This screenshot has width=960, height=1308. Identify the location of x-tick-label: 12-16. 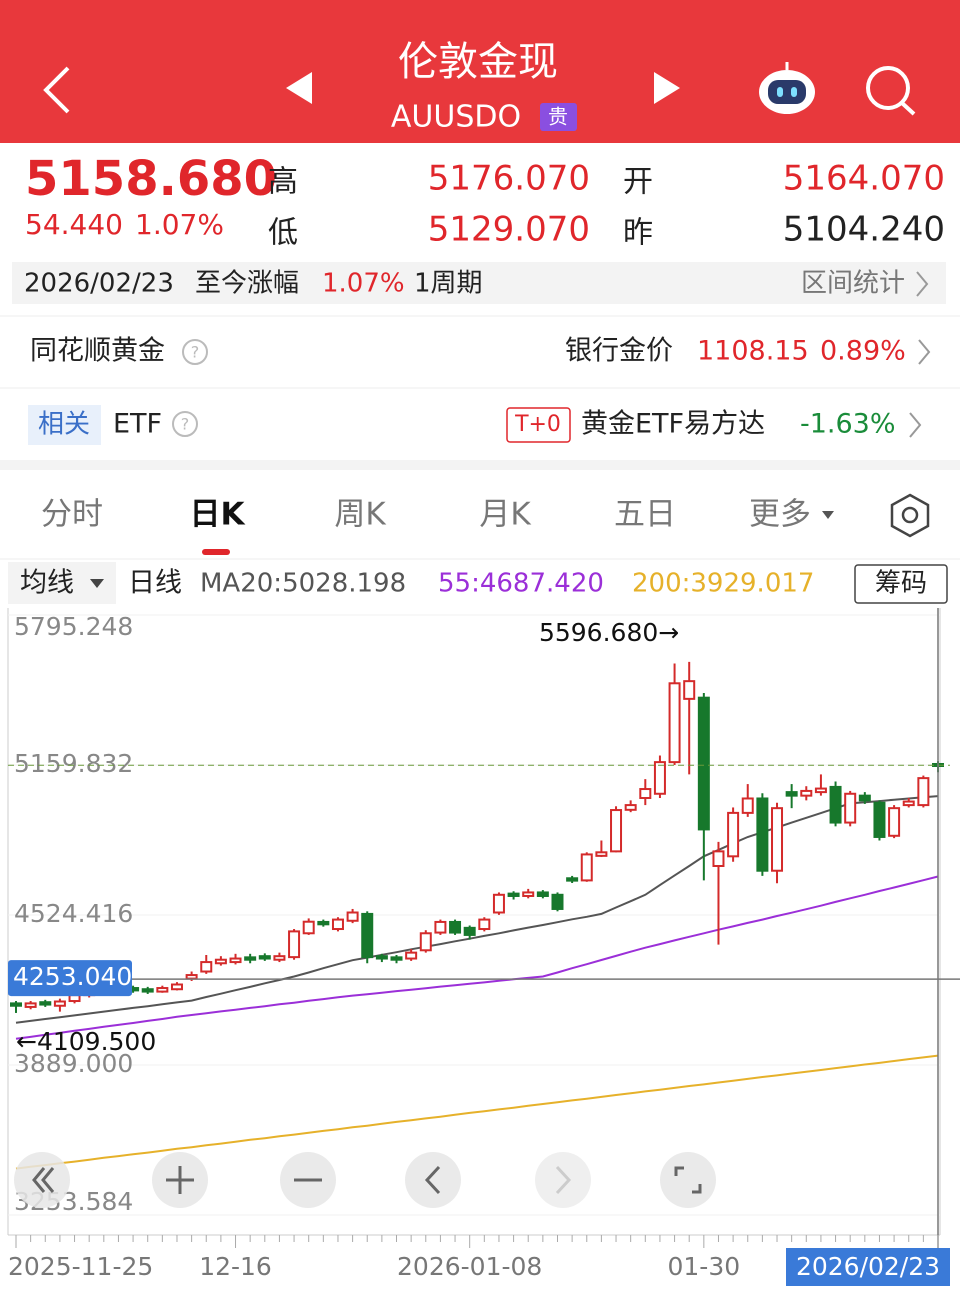
(235, 1266).